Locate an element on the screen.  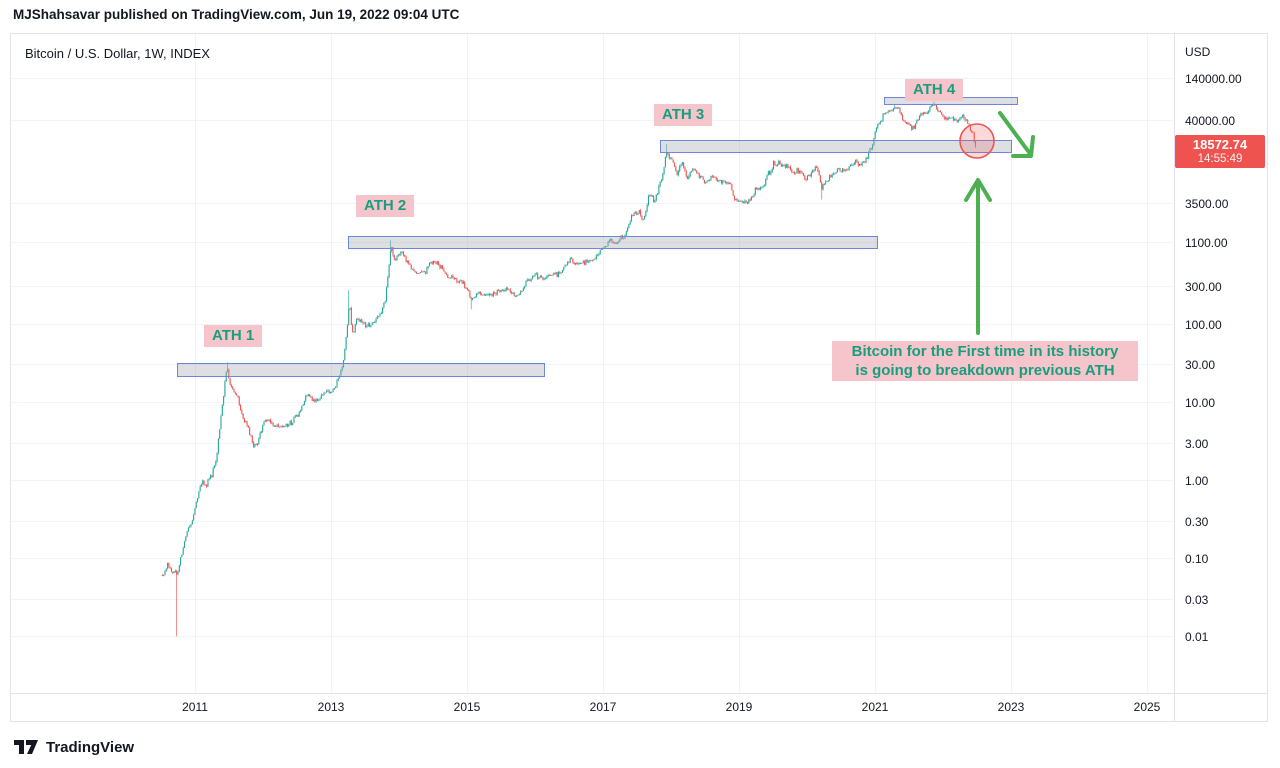
axis-corner is located at coordinates (1220, 707).